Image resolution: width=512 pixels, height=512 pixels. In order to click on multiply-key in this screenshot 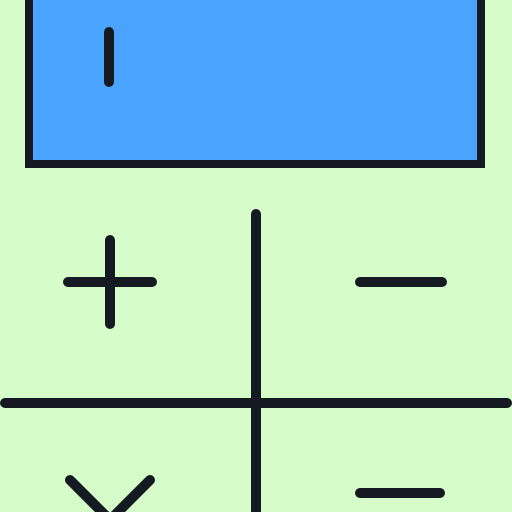, I will do `click(110, 493)`.